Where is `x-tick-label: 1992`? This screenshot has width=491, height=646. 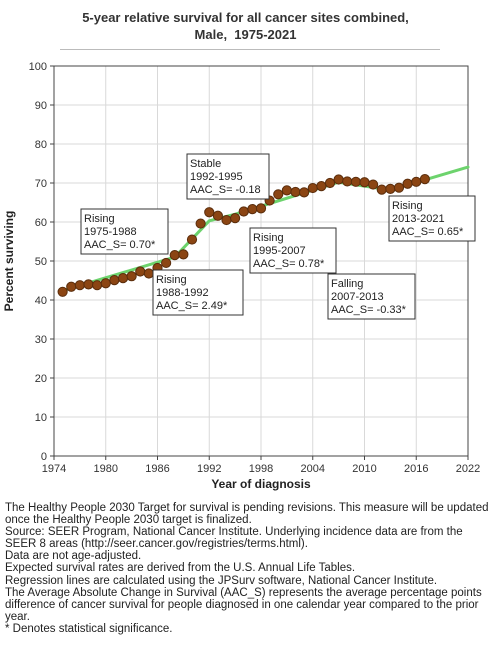
x-tick-label: 1992 is located at coordinates (209, 469).